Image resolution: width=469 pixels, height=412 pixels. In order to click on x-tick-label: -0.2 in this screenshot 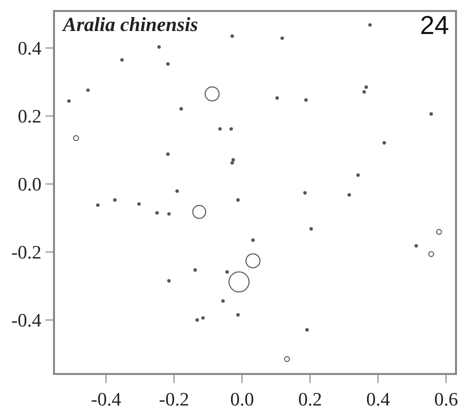, I will do `click(174, 400)`.